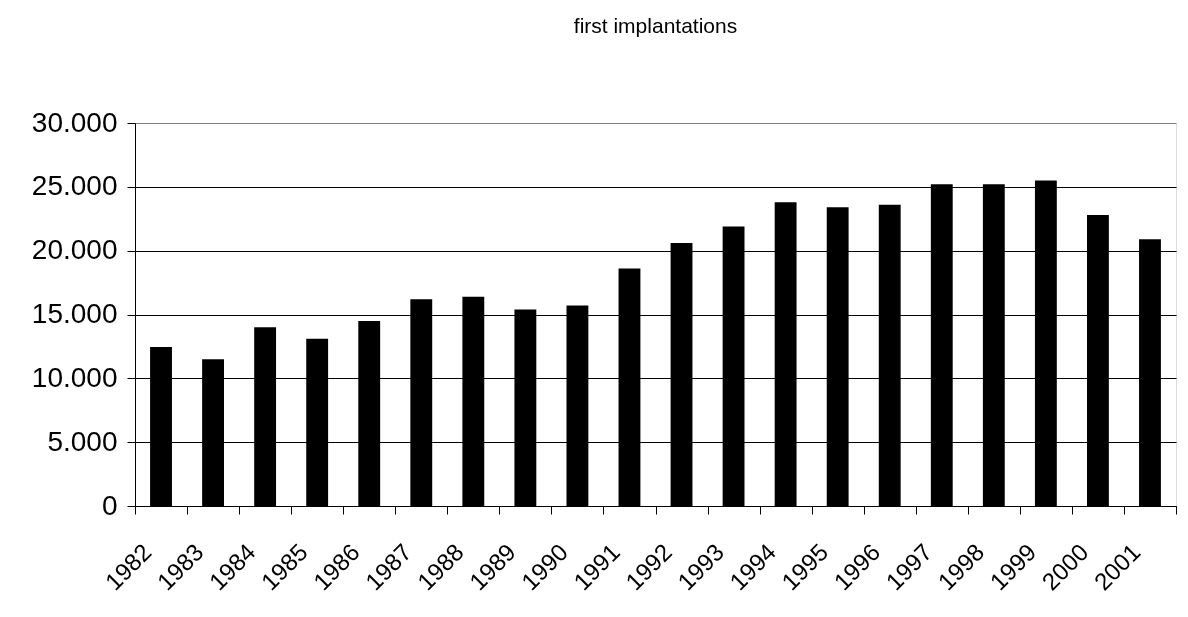  I want to click on y-tick-label: 30.000, so click(74, 122).